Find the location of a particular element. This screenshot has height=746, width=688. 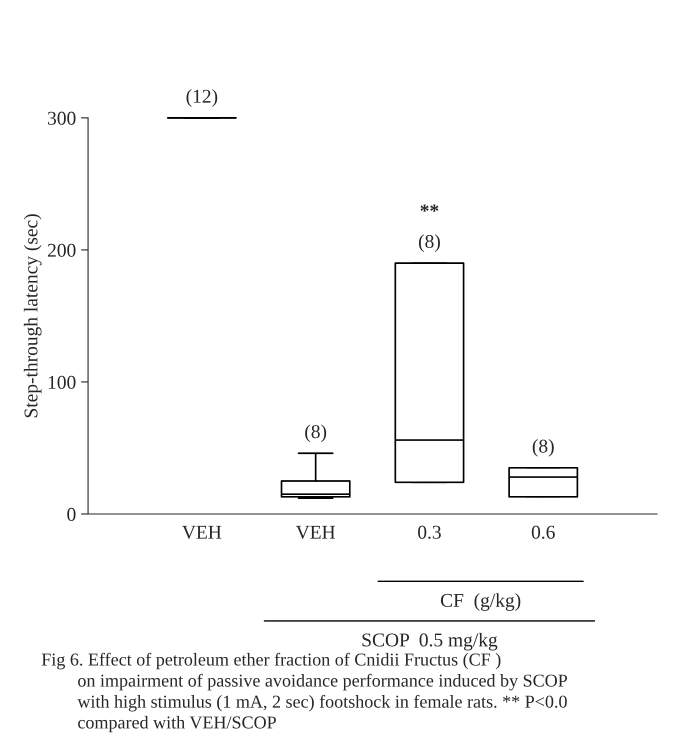

text: (12) is located at coordinates (202, 98).